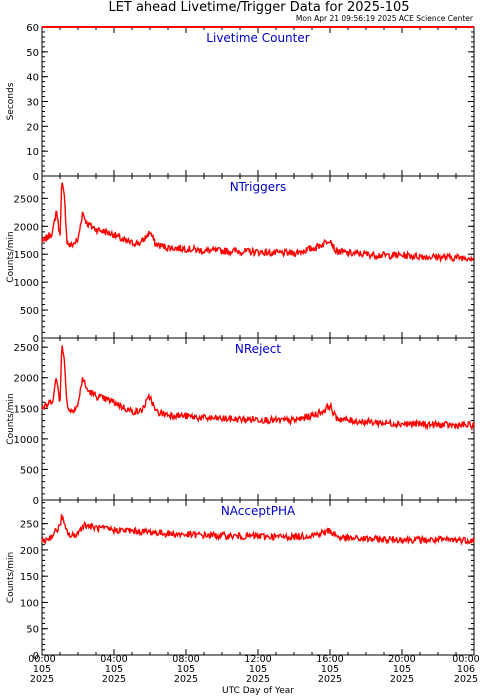 The width and height of the screenshot is (487, 700). What do you see at coordinates (466, 669) in the screenshot?
I see `x-tick-label-doy: 106` at bounding box center [466, 669].